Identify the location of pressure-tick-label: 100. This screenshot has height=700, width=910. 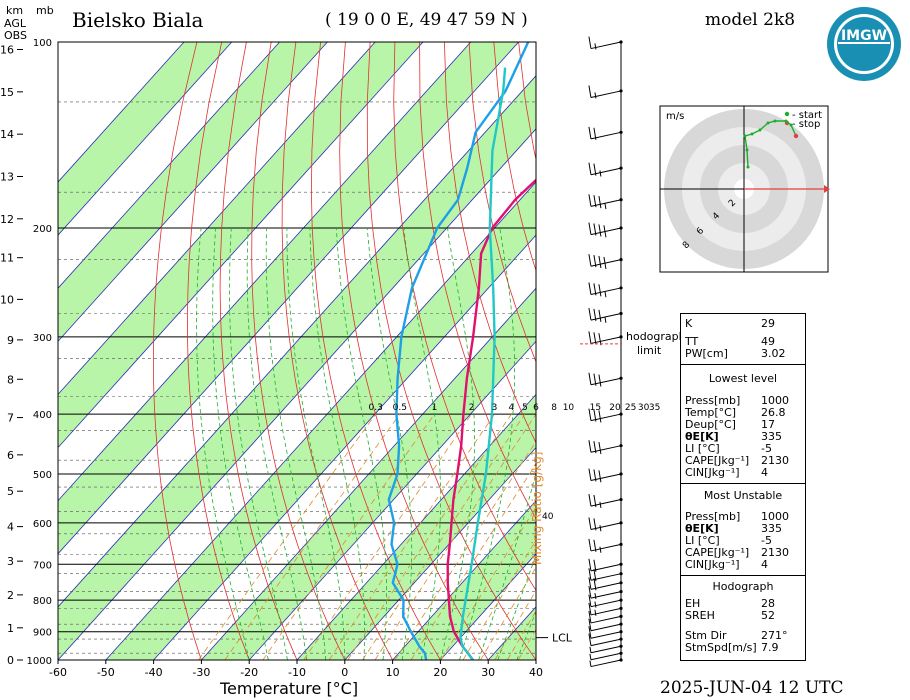
(42, 43).